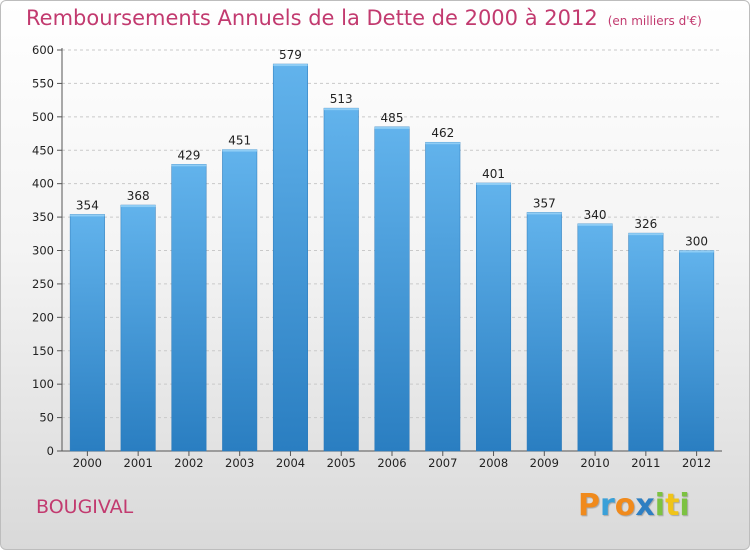  Describe the element at coordinates (188, 155) in the screenshot. I see `value-label-2002: 429` at that location.